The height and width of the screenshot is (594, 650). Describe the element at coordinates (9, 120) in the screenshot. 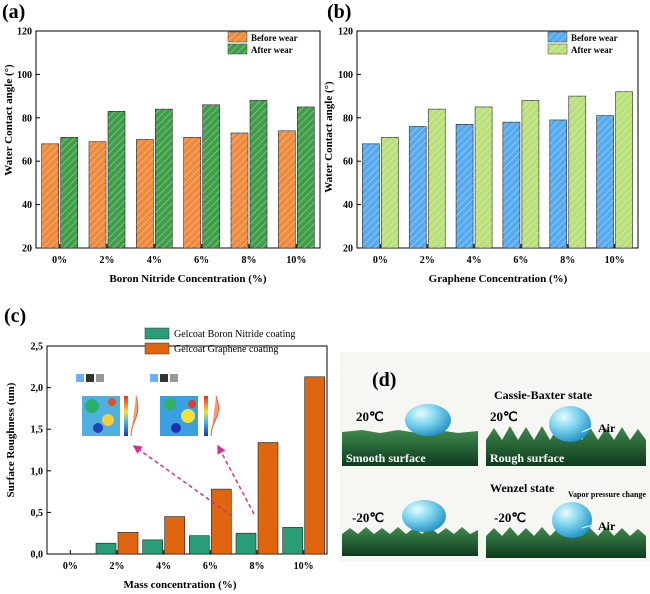

I see `y-axis-title-a: Water Contact angle (°)` at that location.